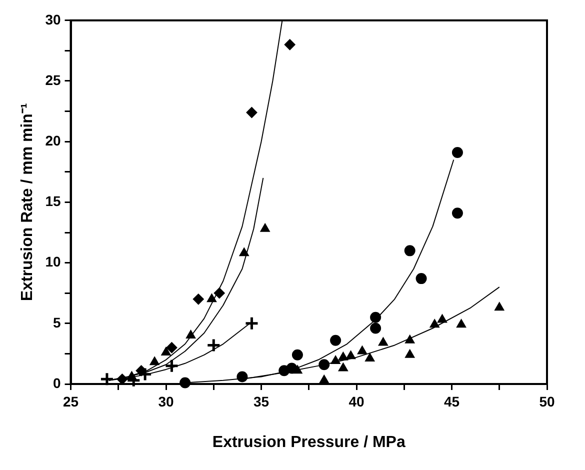 The width and height of the screenshot is (585, 470). What do you see at coordinates (53, 19) in the screenshot?
I see `y-tick-label: 30` at bounding box center [53, 19].